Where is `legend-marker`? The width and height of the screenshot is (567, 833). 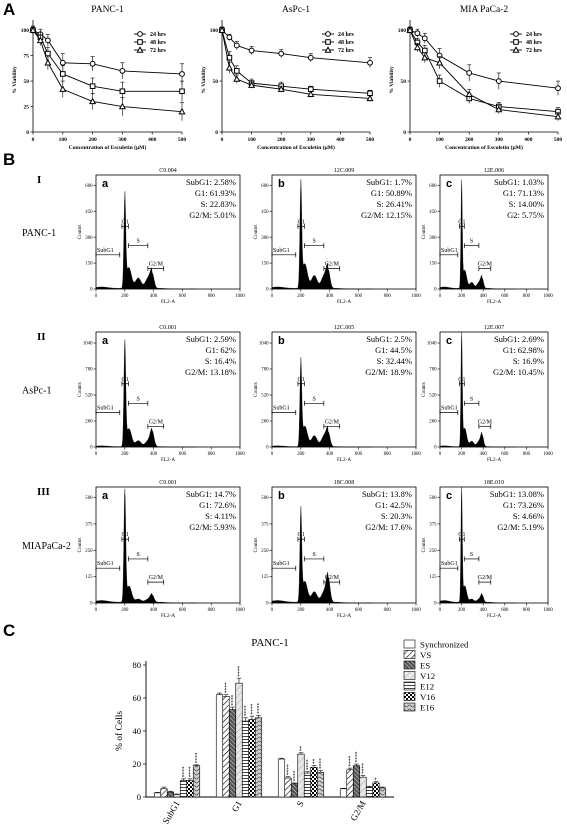
legend-marker is located at coordinates (328, 42).